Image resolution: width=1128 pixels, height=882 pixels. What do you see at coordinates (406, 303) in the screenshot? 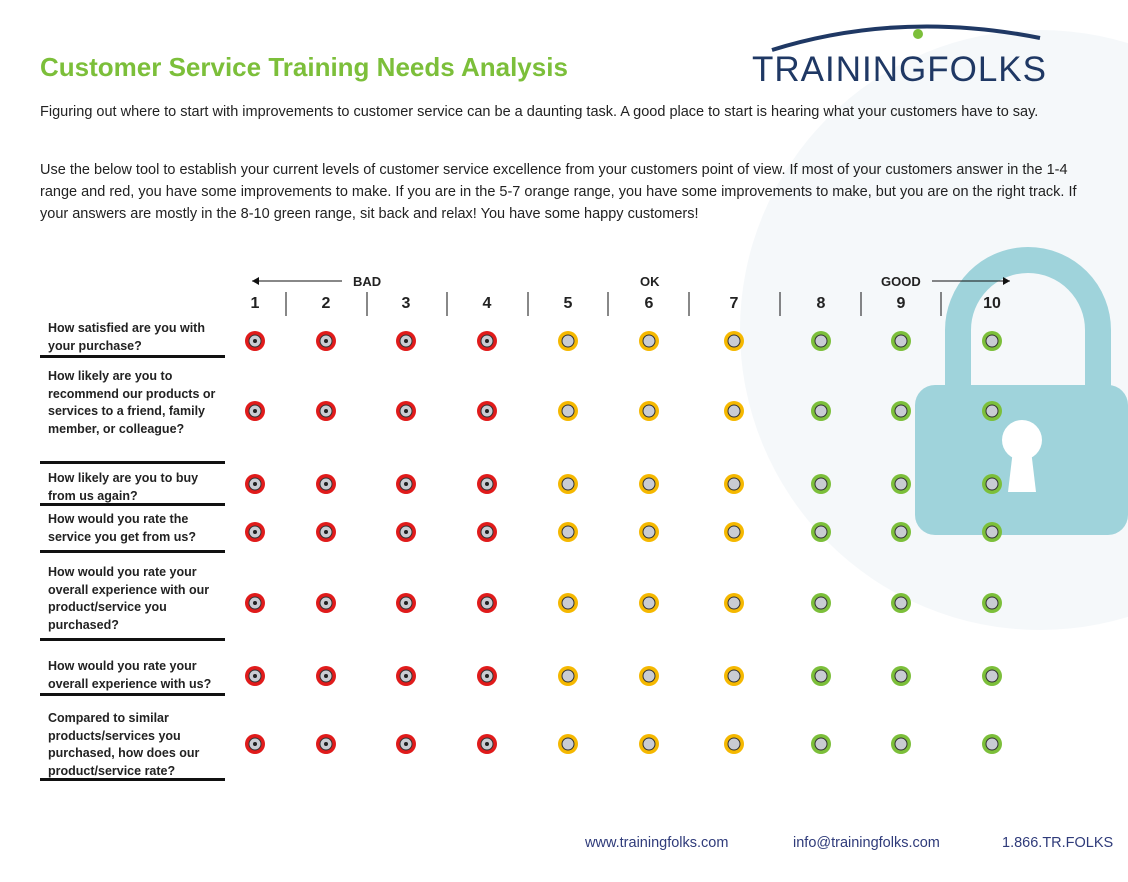
I see `rating-number: 3` at bounding box center [406, 303].